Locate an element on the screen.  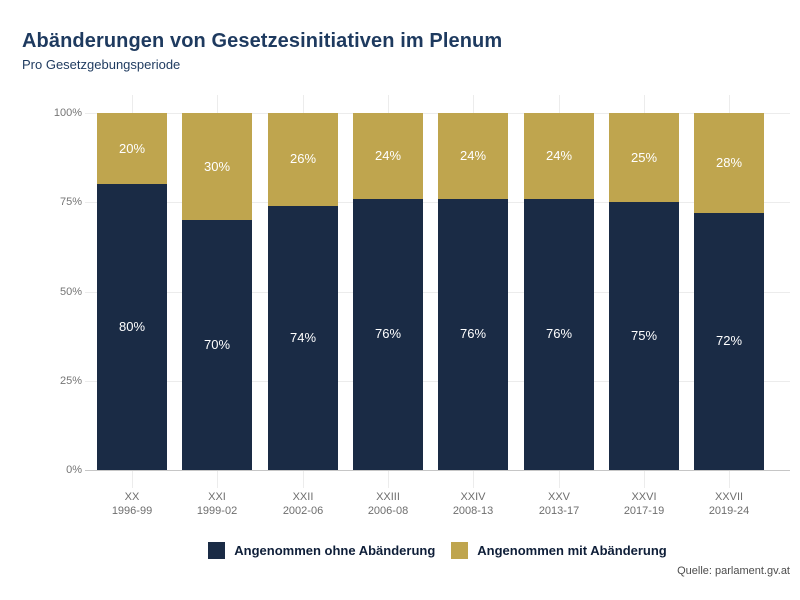
bar-value-label: 25% is located at coordinates (644, 157).